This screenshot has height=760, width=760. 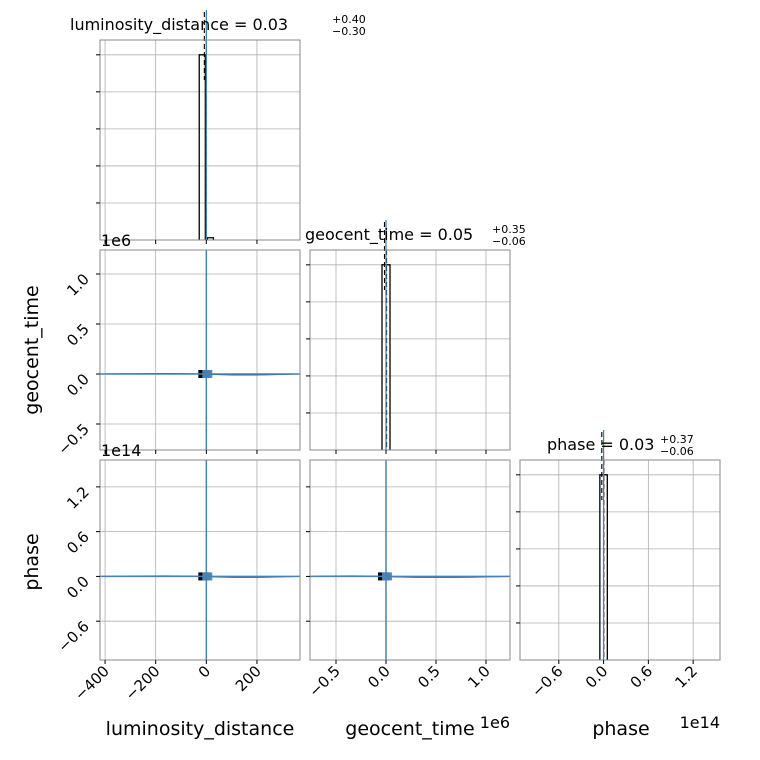 I want to click on y-tick-label: 1.0, so click(x=78, y=285).